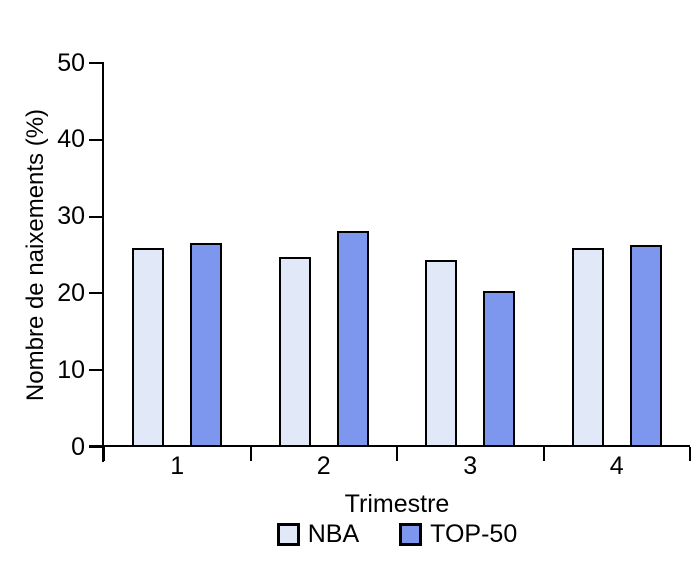  I want to click on x-category-label: 4, so click(616, 466).